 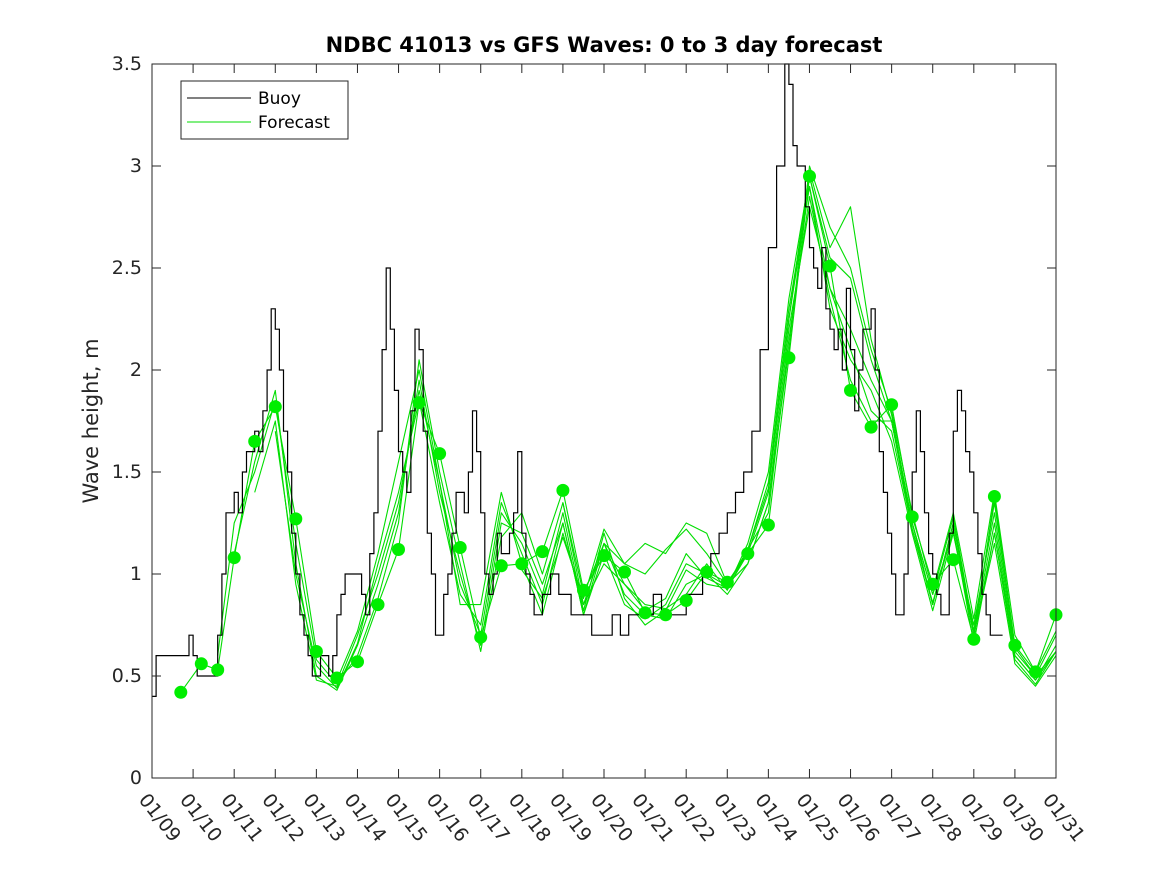 What do you see at coordinates (136, 370) in the screenshot?
I see `y-tick-label: 2` at bounding box center [136, 370].